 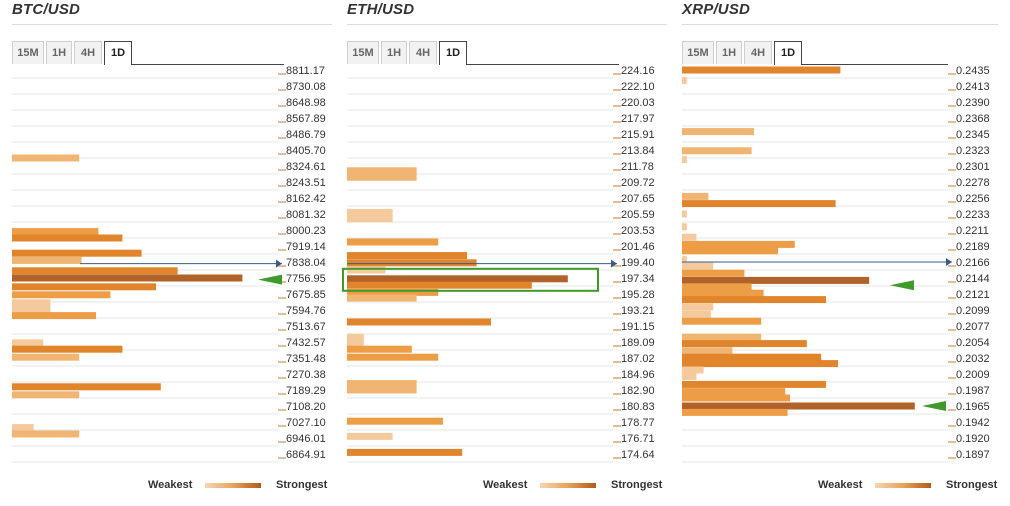 I want to click on price-label: 7838.04, so click(x=306, y=263).